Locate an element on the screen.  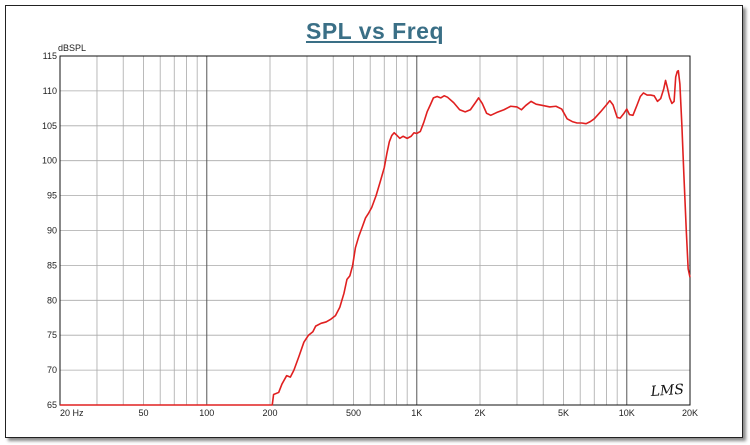
x-tick-labels: 20 Hz 50 100 200 500 1K 2K 5K 10K 20K is located at coordinates (379, 413).